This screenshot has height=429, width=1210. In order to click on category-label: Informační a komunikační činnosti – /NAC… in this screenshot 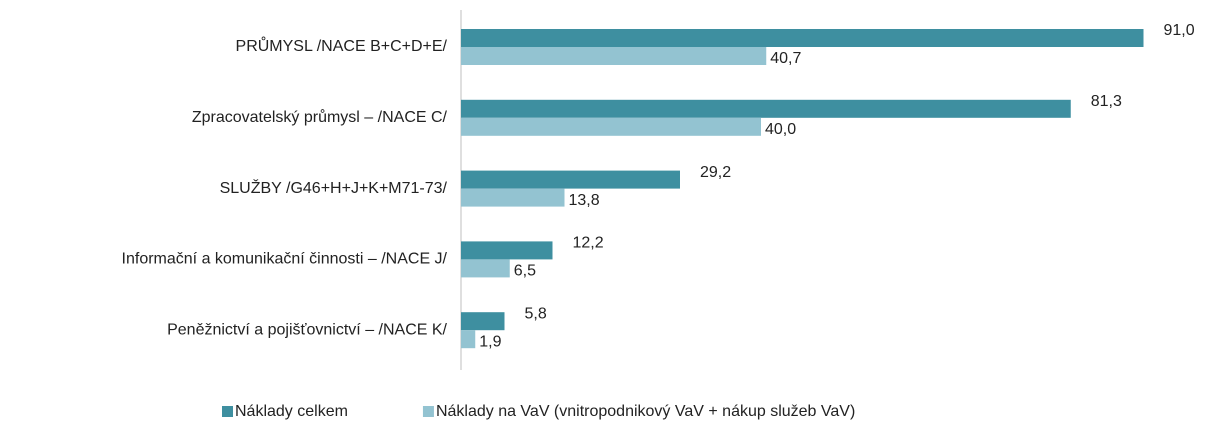, I will do `click(285, 259)`.